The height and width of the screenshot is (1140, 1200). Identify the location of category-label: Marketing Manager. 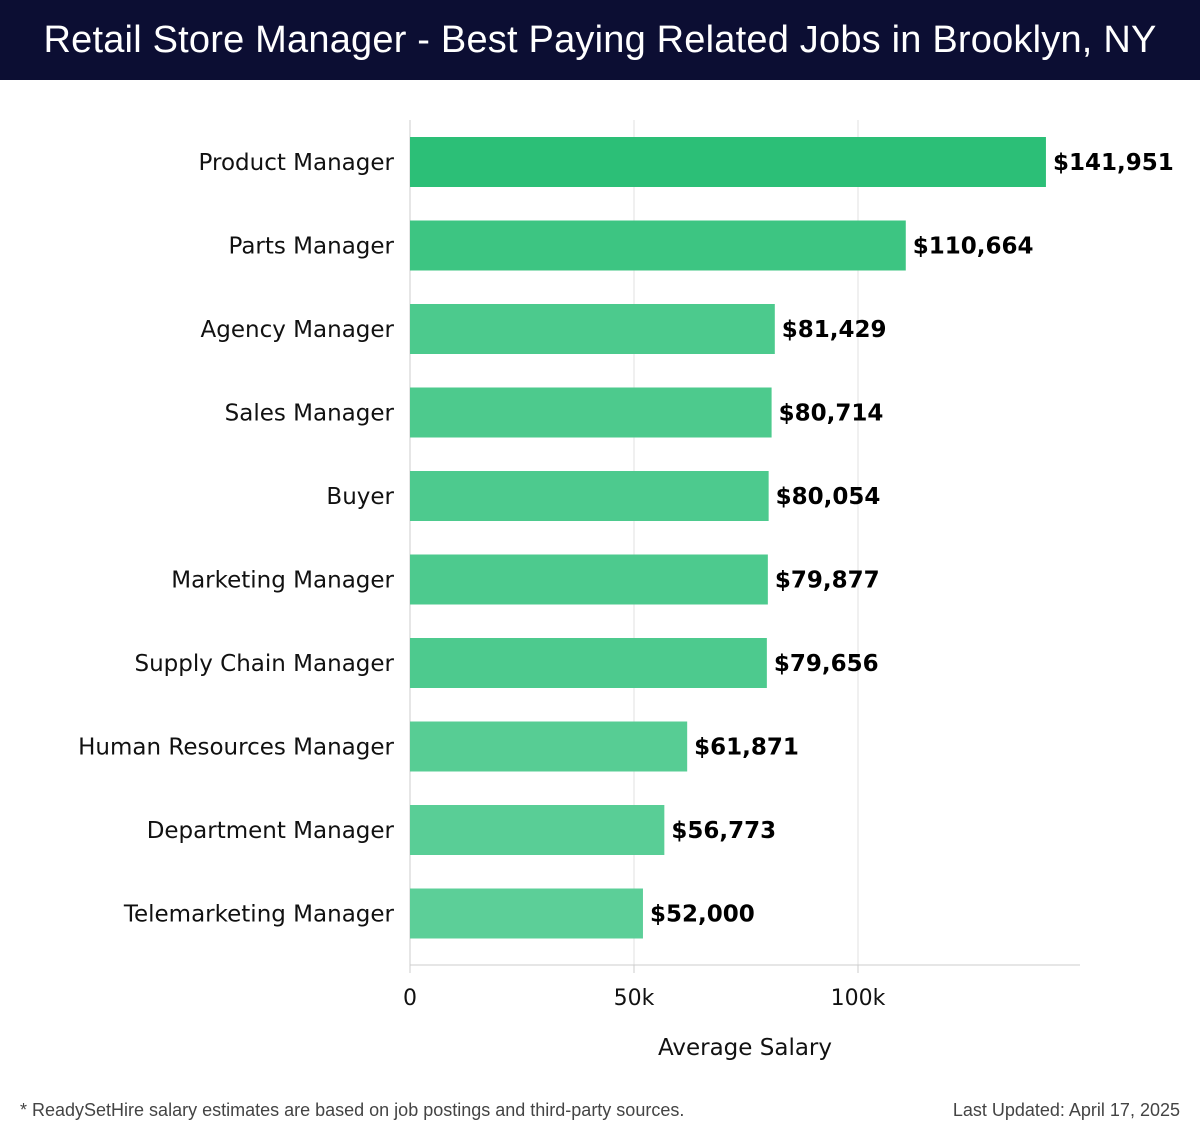
(282, 581).